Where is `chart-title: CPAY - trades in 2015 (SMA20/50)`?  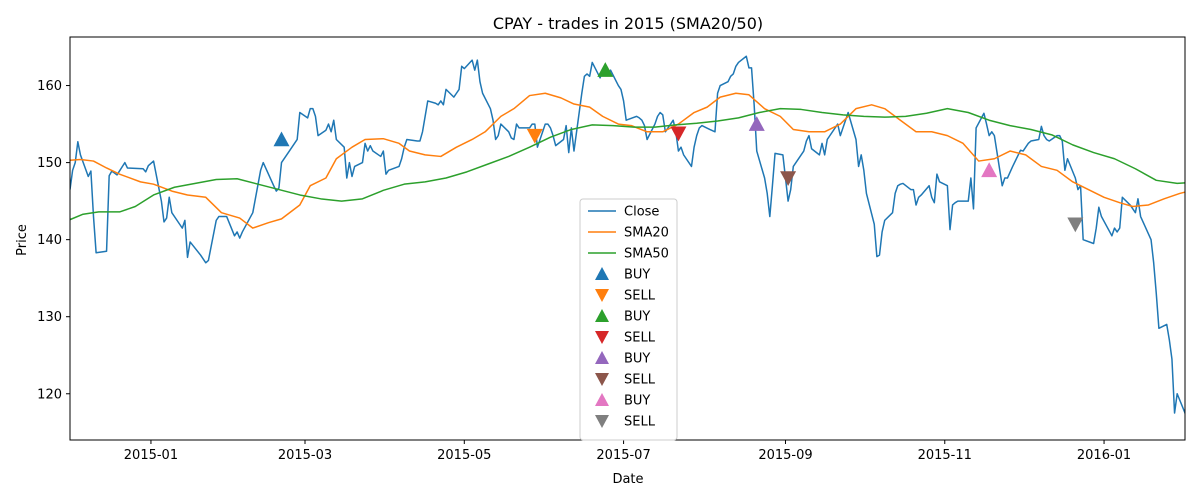 chart-title: CPAY - trades in 2015 (SMA20/50) is located at coordinates (628, 23).